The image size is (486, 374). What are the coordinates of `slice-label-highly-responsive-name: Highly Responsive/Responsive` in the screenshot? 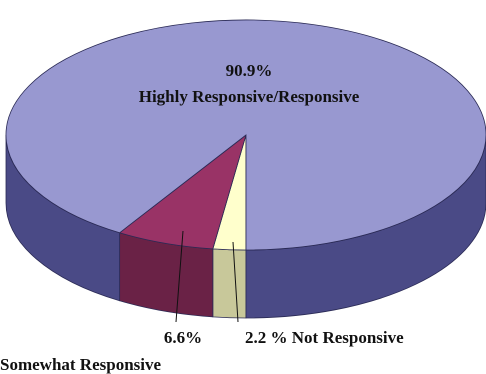 It's located at (249, 96).